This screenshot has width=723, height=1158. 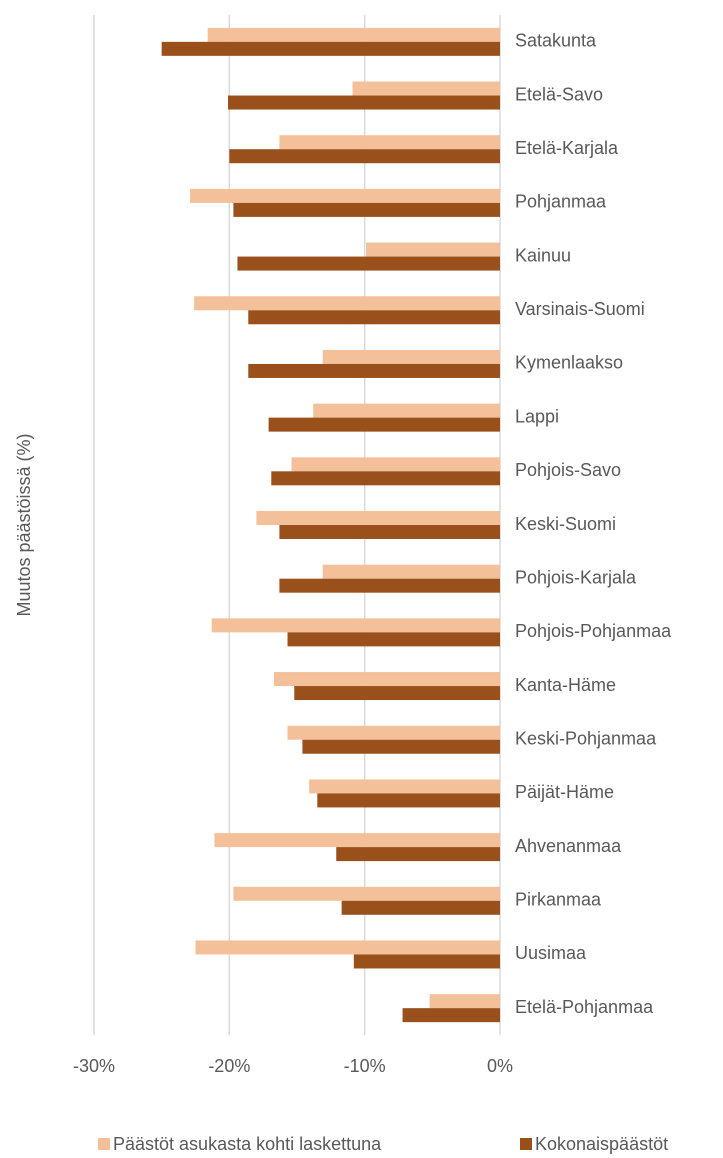 I want to click on category-label: Pirkanmaa, so click(x=558, y=900).